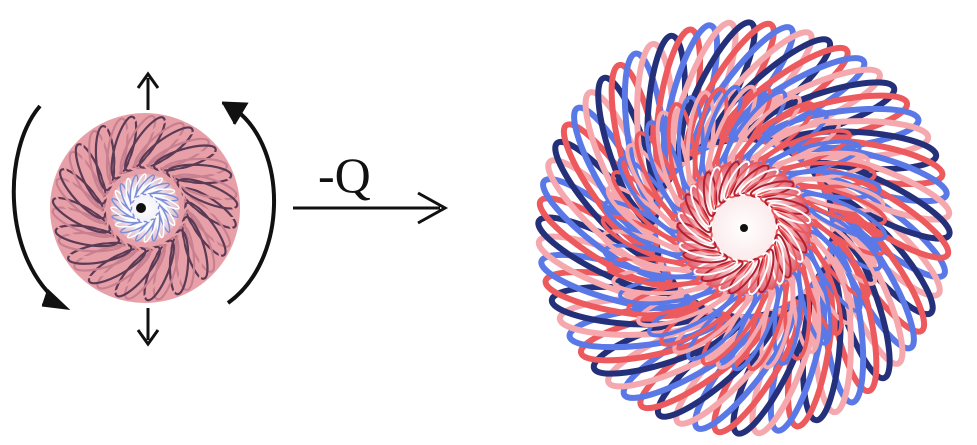  What do you see at coordinates (141, 208) in the screenshot?
I see `small-hopfion-center-dot` at bounding box center [141, 208].